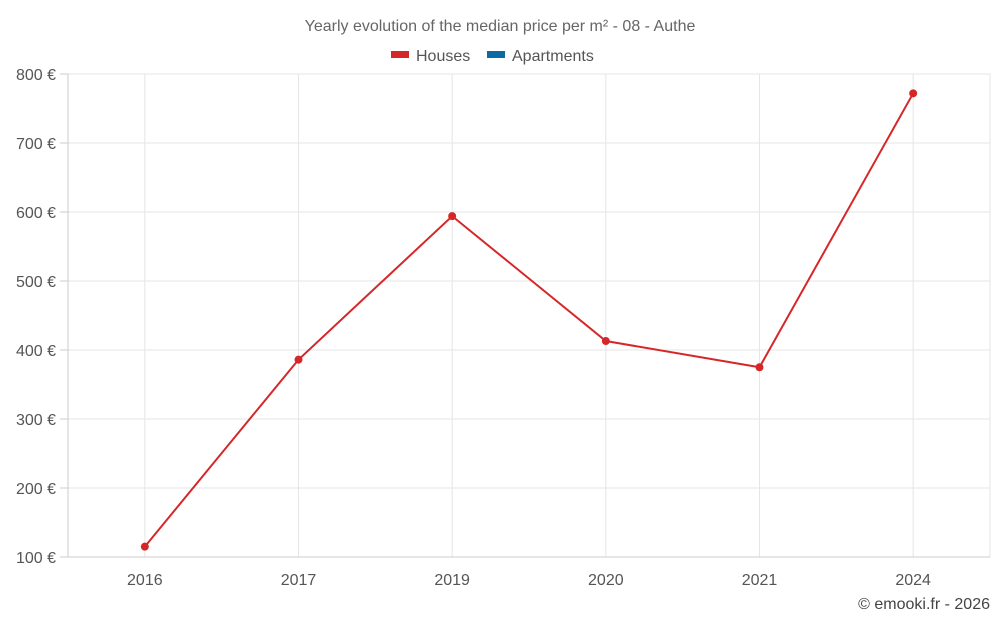  I want to click on x-tick-label: 2021, so click(760, 580).